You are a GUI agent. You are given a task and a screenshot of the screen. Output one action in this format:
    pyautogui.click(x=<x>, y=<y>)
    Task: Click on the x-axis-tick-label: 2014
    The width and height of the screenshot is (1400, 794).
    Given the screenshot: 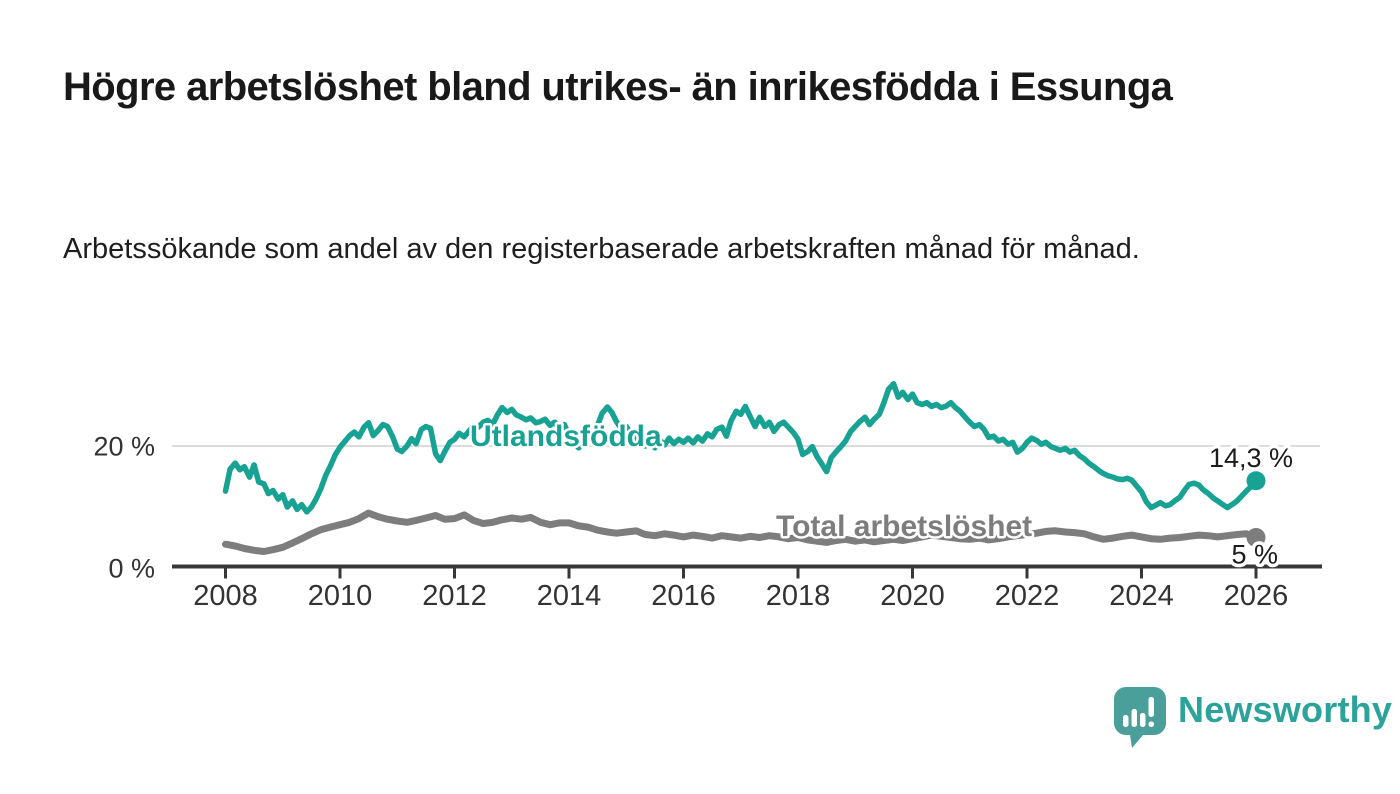 What is the action you would take?
    pyautogui.click(x=569, y=596)
    